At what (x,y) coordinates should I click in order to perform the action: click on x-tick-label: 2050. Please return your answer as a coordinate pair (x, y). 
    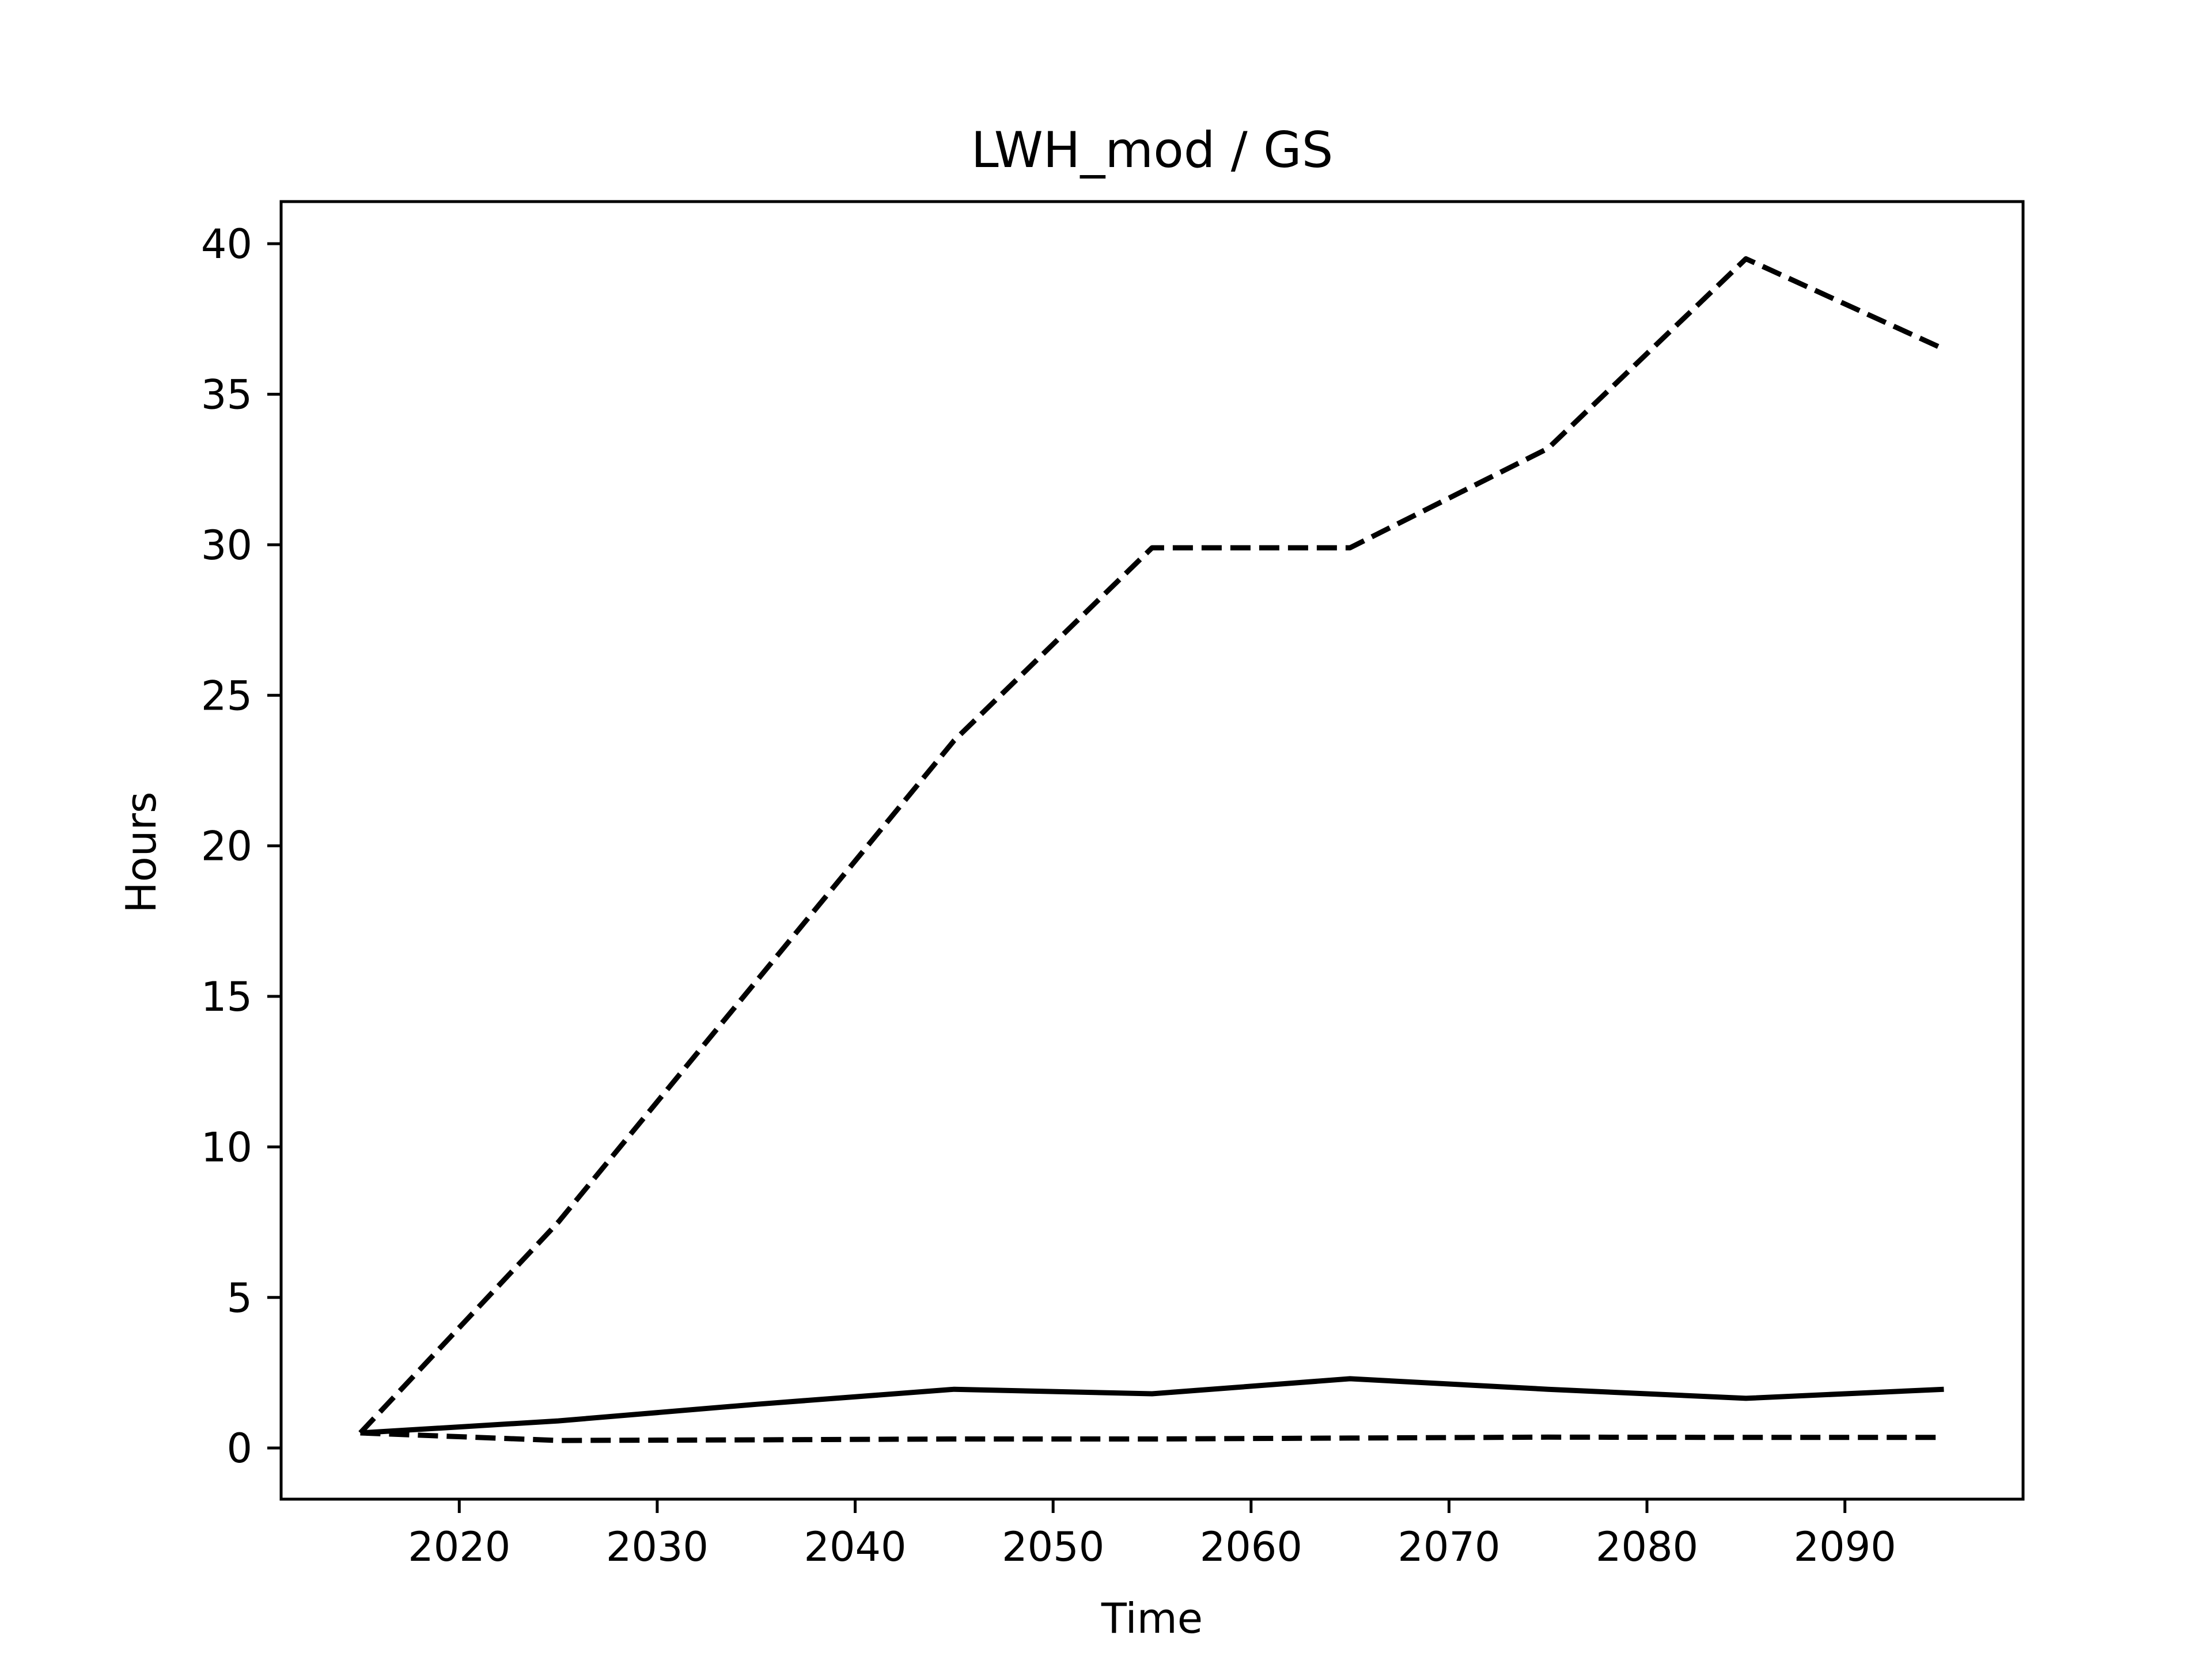
    Looking at the image, I should click on (1053, 1547).